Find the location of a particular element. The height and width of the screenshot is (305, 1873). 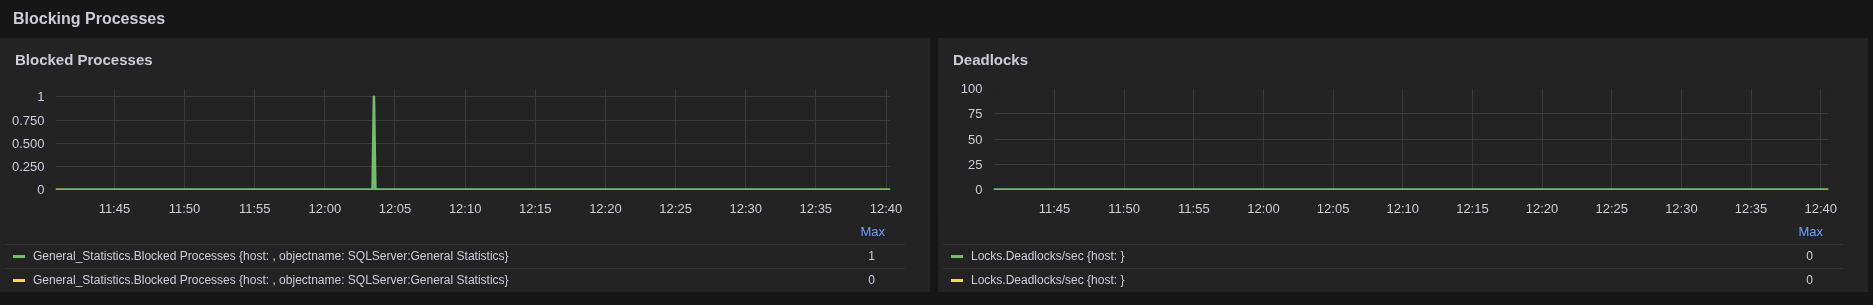

chart-title: Deadlocks is located at coordinates (991, 60).